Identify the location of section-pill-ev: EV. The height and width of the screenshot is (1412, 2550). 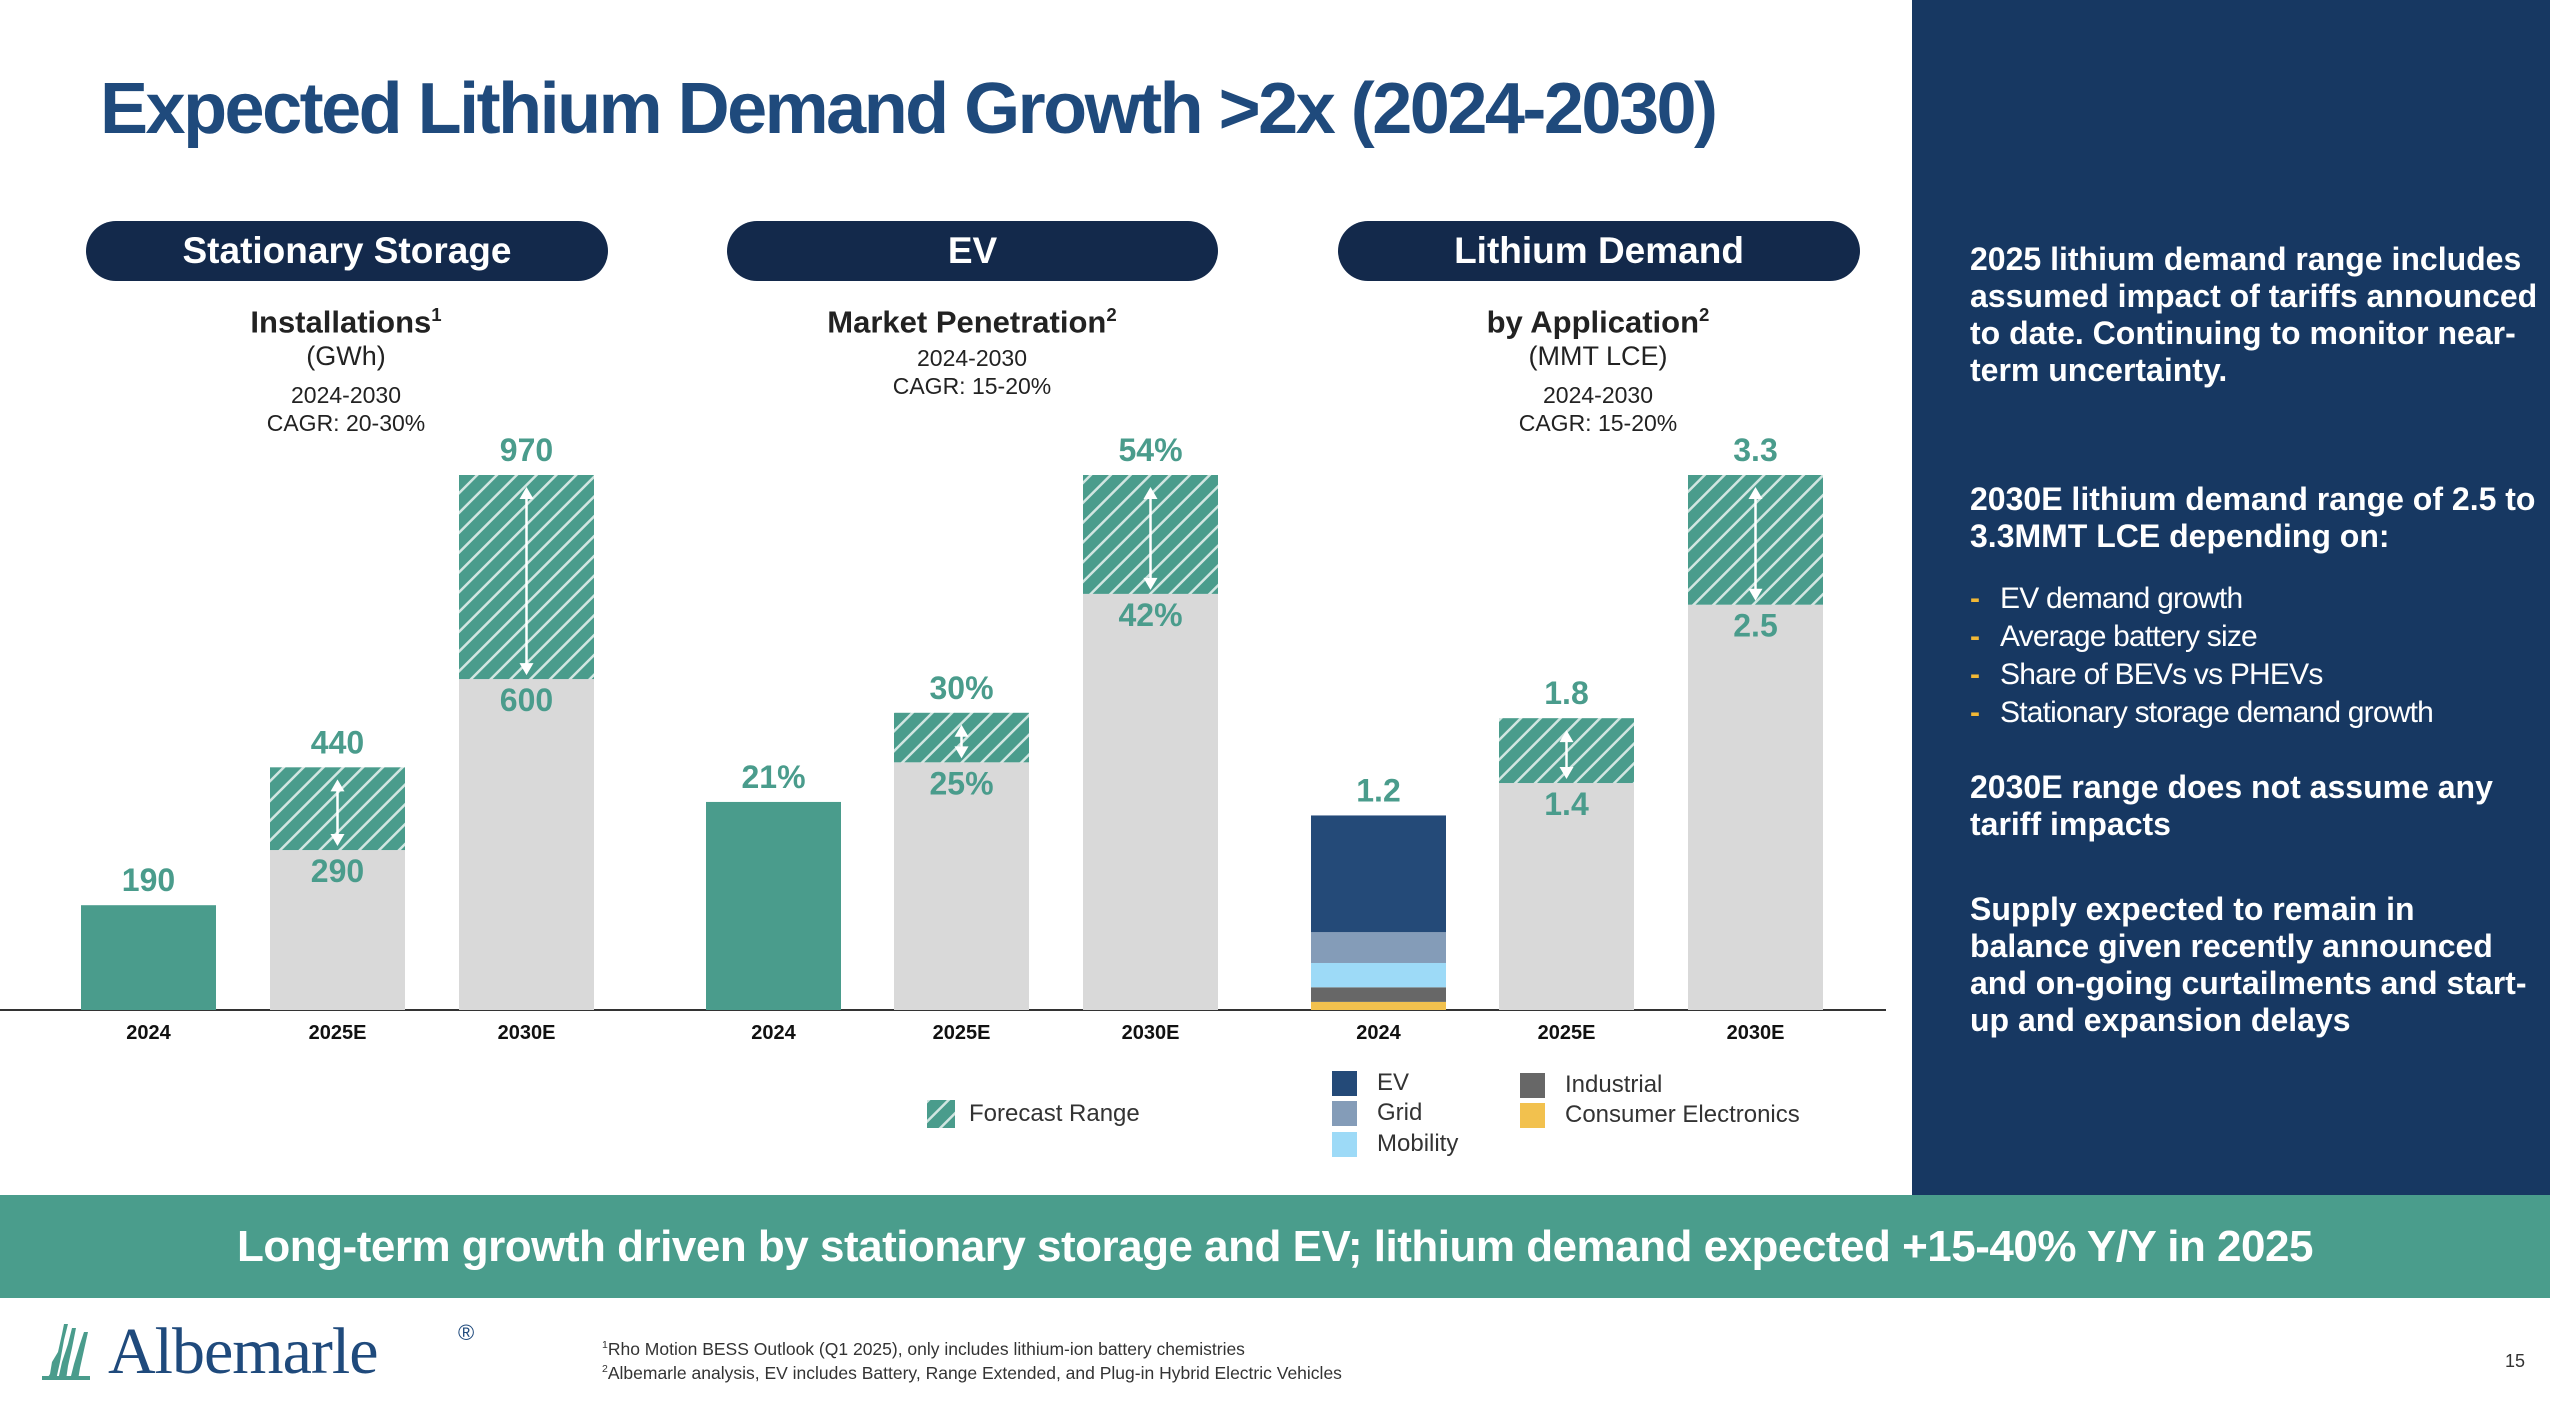
(972, 251).